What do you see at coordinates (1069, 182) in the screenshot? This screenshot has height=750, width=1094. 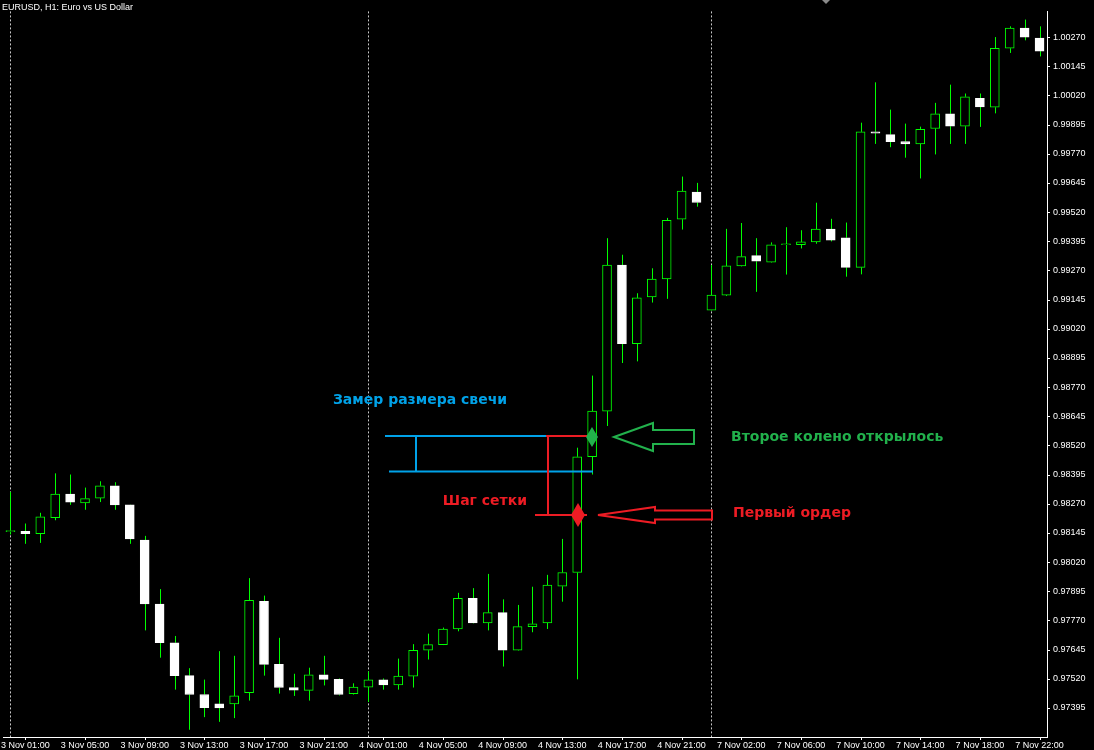 I see `y-tick-label: 0.99645` at bounding box center [1069, 182].